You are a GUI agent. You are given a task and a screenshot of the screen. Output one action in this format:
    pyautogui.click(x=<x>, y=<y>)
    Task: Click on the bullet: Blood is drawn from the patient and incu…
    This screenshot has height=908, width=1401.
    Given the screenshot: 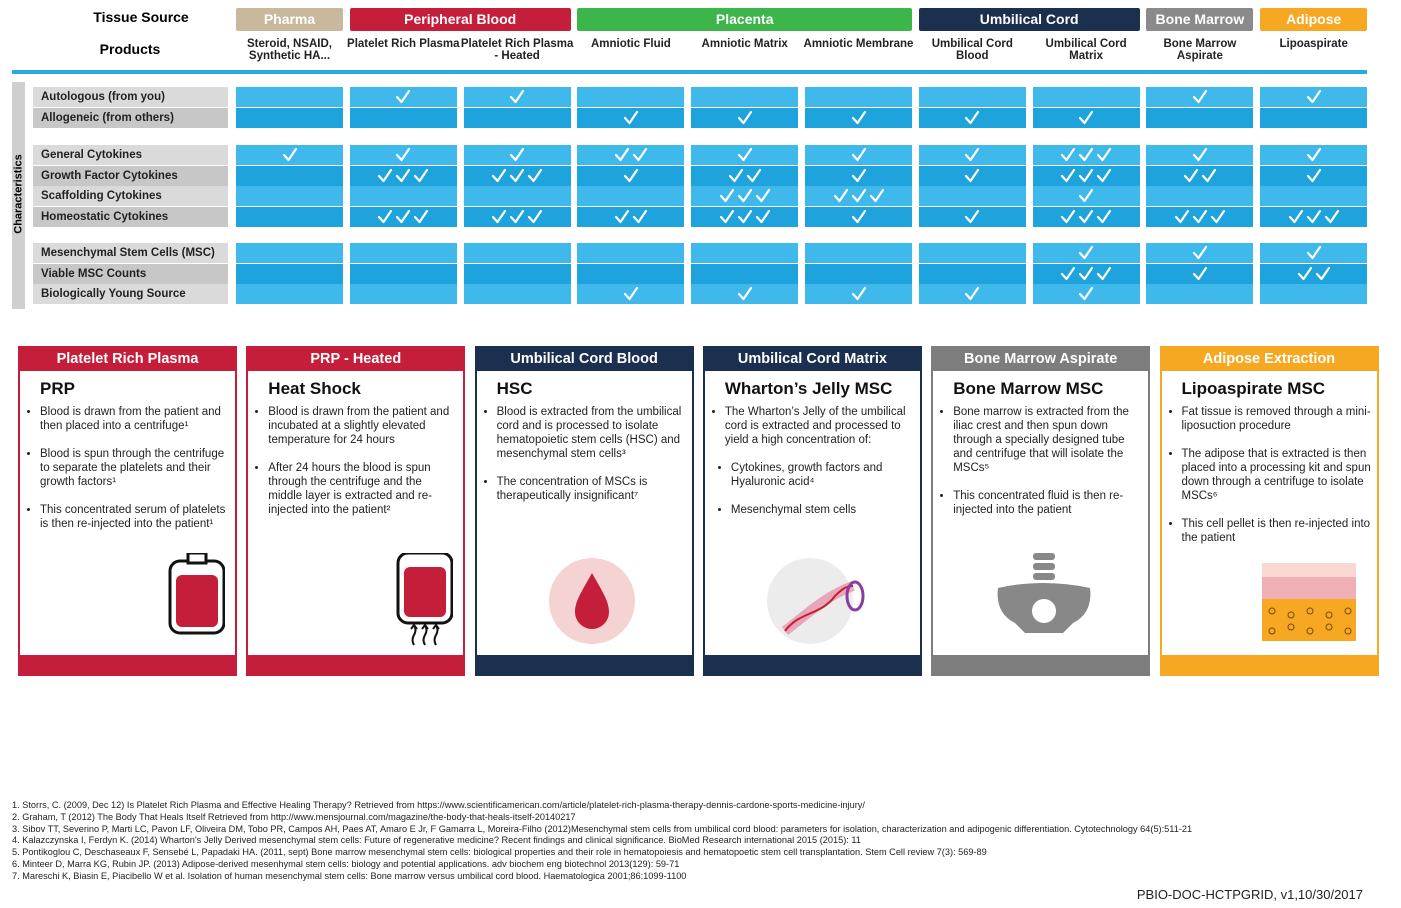 What is the action you would take?
    pyautogui.click(x=363, y=426)
    